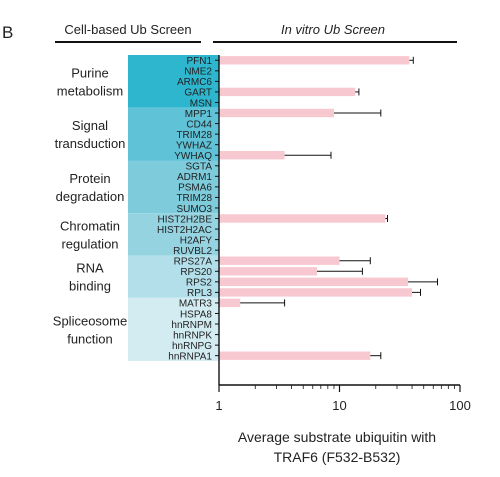 The width and height of the screenshot is (500, 477). What do you see at coordinates (90, 225) in the screenshot?
I see `group-label: Chromatin` at bounding box center [90, 225].